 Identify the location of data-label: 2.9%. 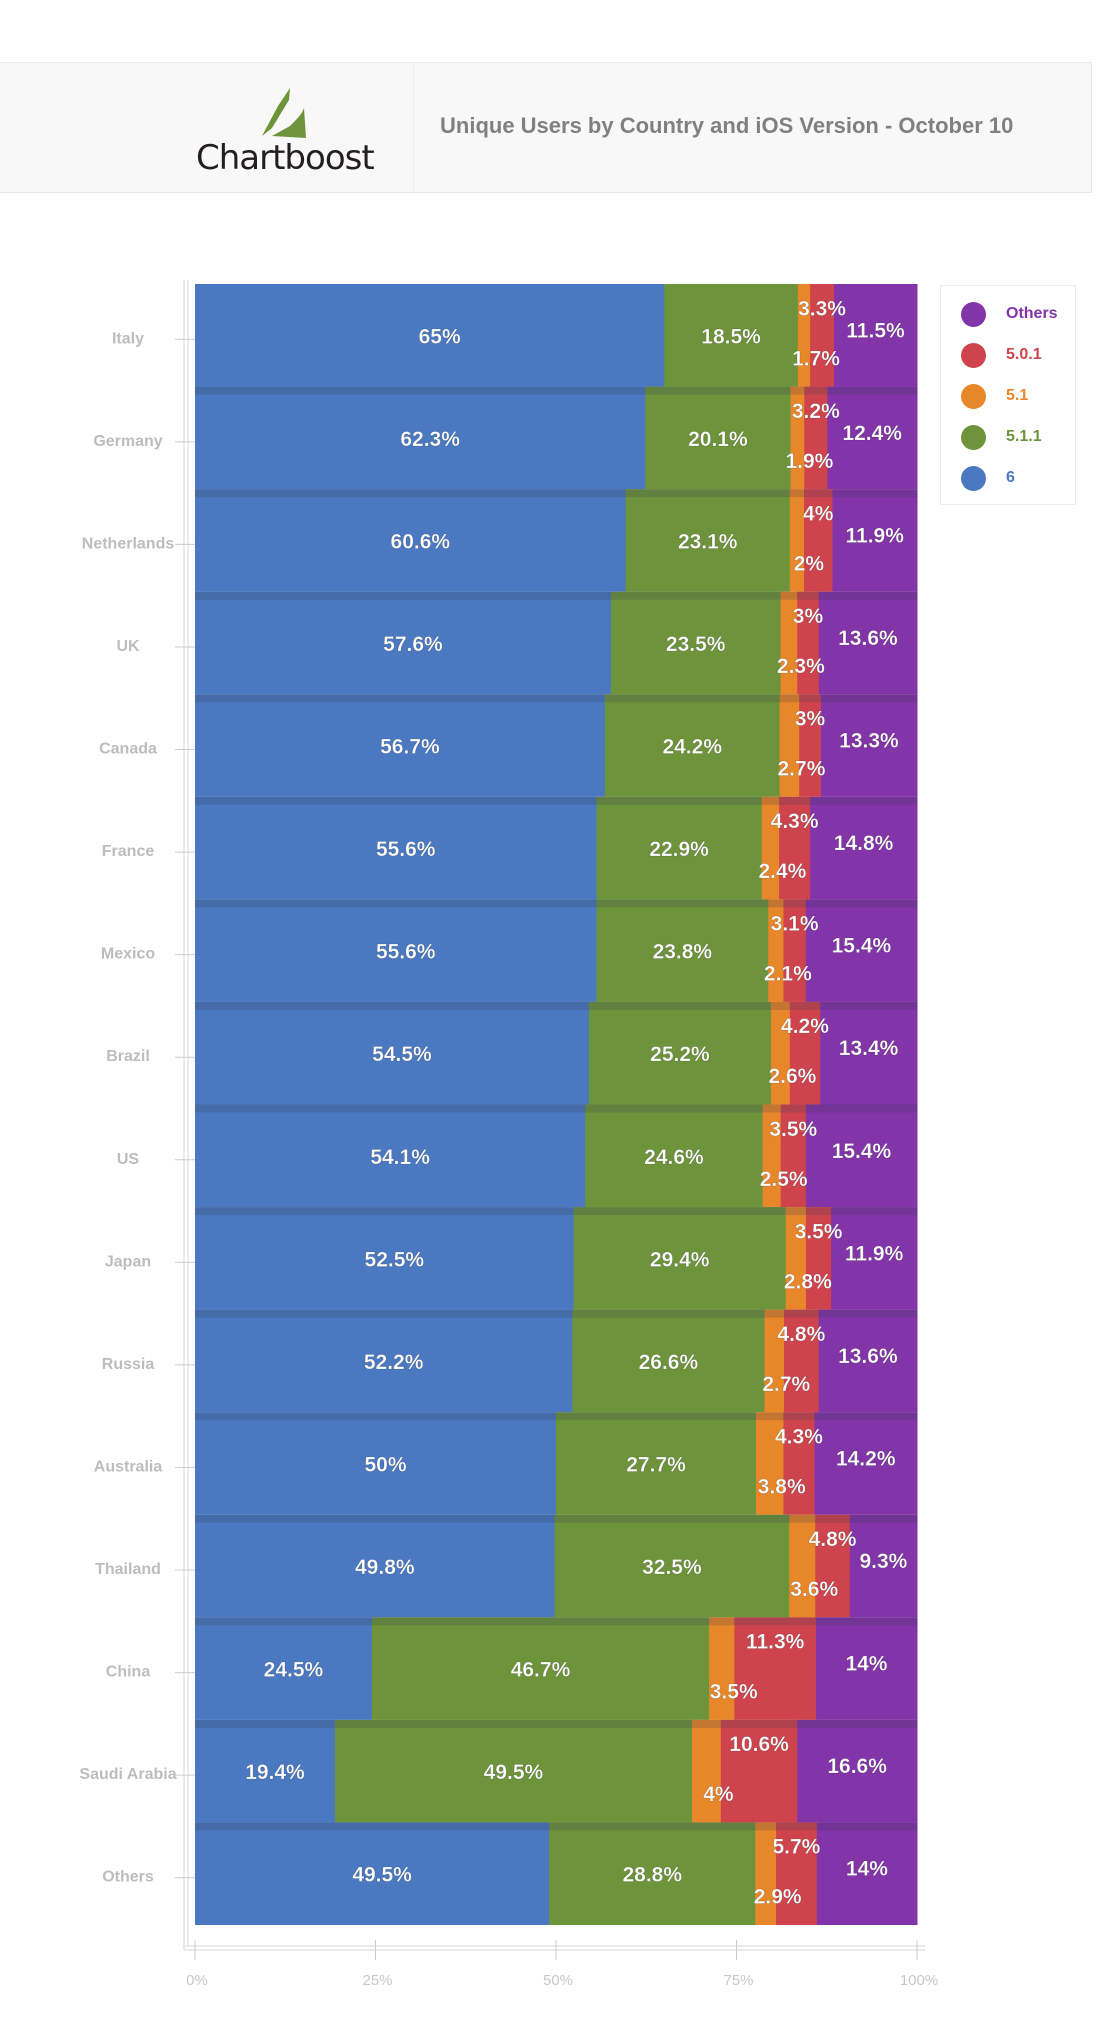
(778, 1897).